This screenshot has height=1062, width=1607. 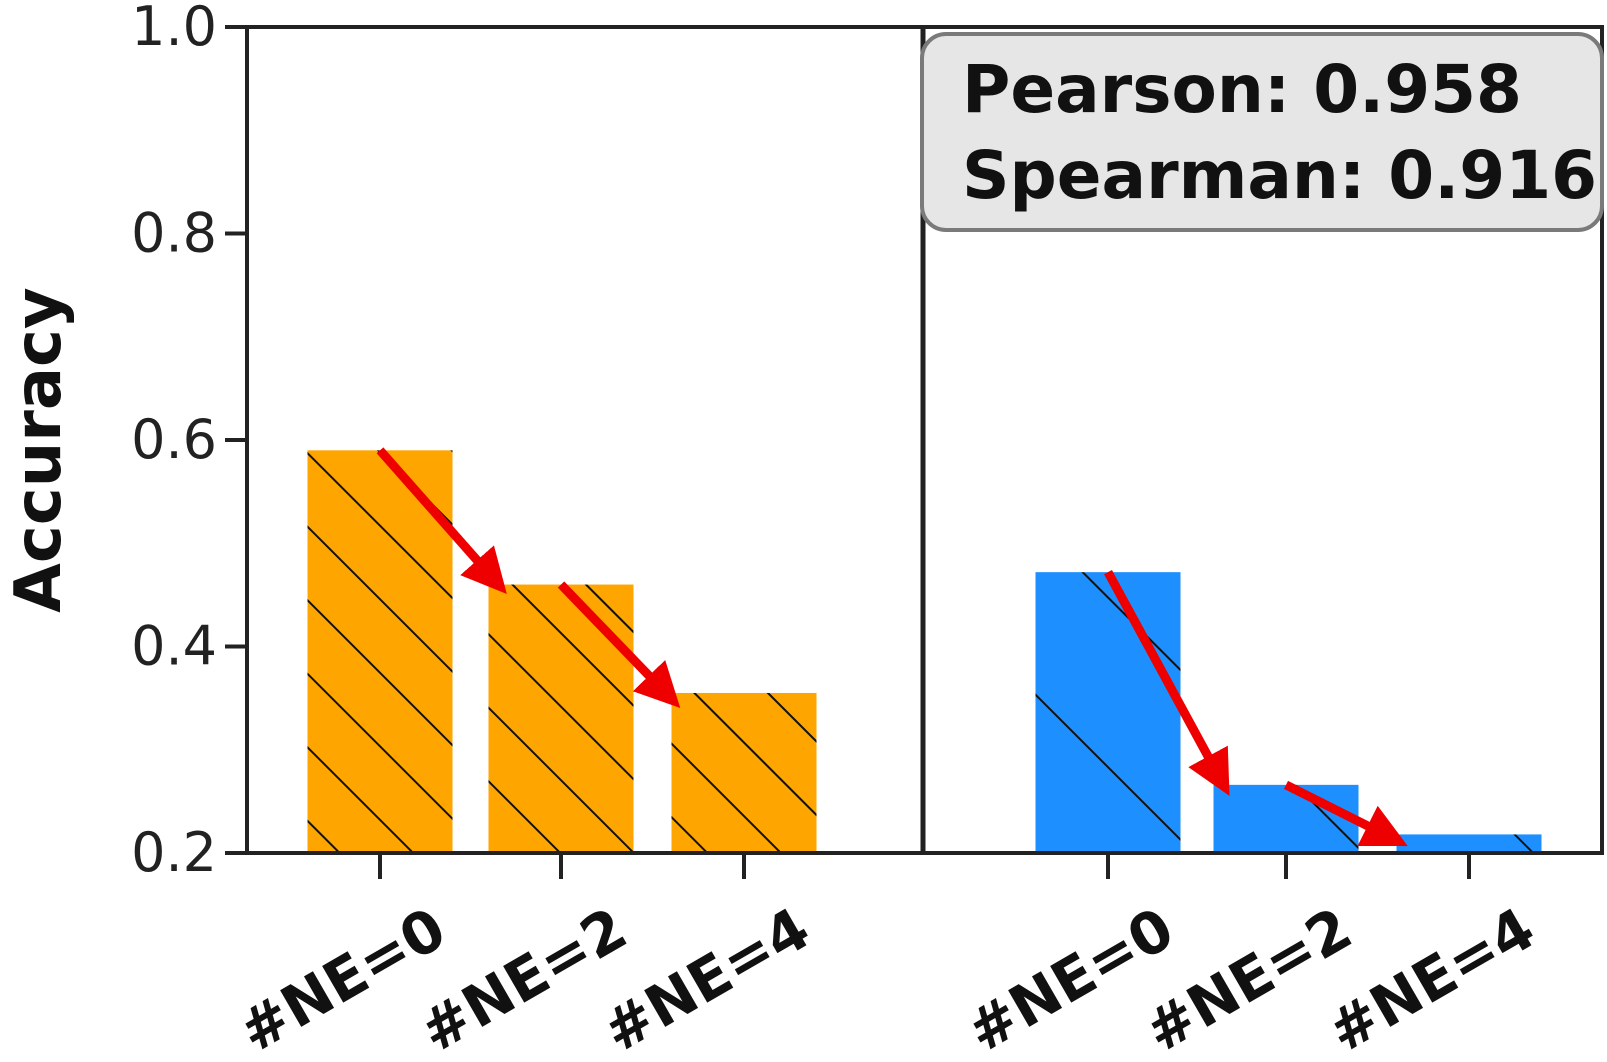 I want to click on correlation-annotation: Pearson: 0.958 Spearman: 0.916, so click(x=1262, y=132).